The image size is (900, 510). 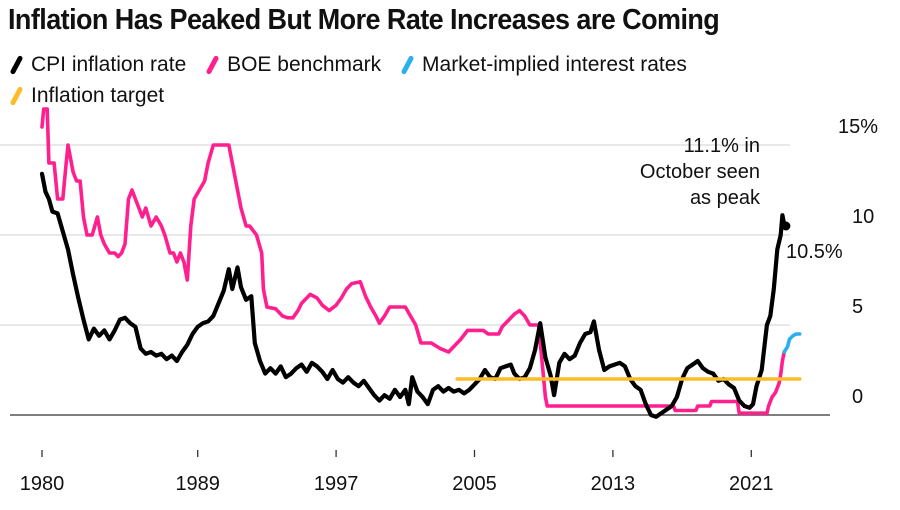 I want to click on legend-item-target: Inflation target, so click(x=87, y=96).